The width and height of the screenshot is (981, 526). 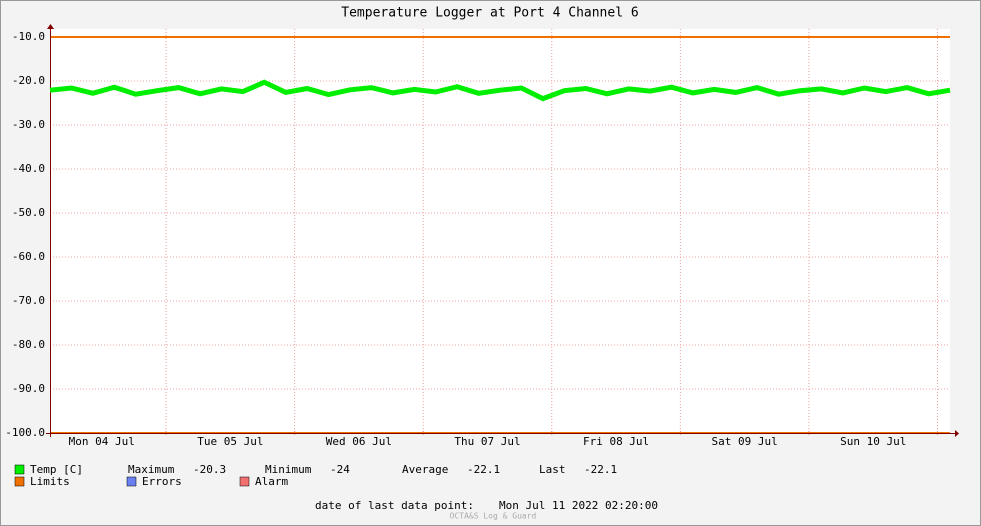 What do you see at coordinates (28, 388) in the screenshot?
I see `y-tick-label: -90.0` at bounding box center [28, 388].